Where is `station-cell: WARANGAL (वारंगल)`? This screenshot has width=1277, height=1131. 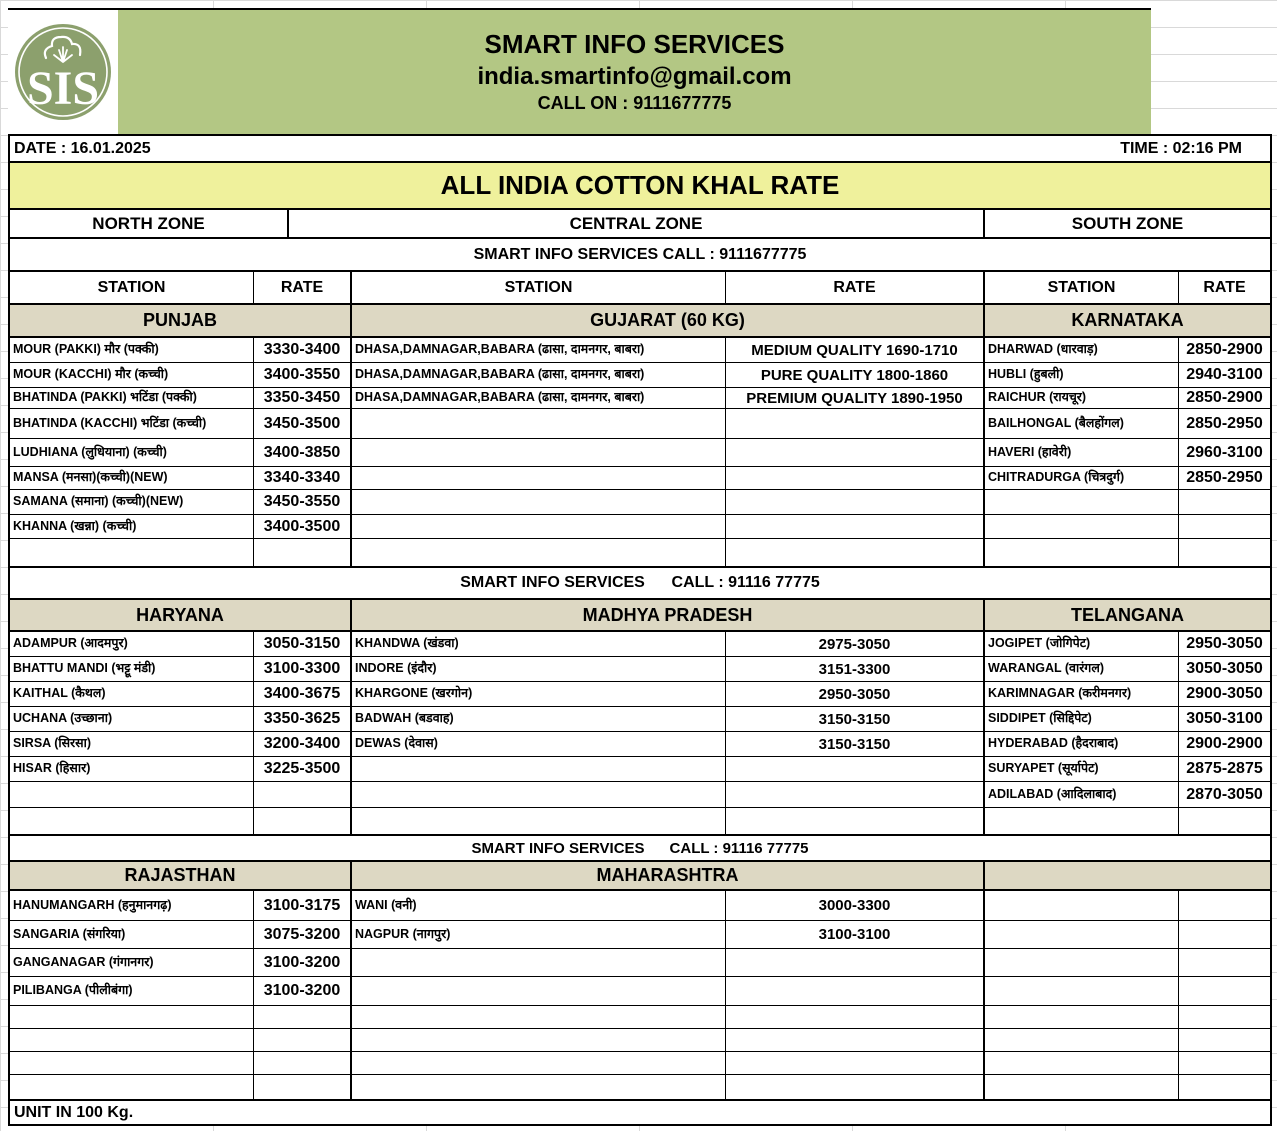 station-cell: WARANGAL (वारंगल) is located at coordinates (1082, 669).